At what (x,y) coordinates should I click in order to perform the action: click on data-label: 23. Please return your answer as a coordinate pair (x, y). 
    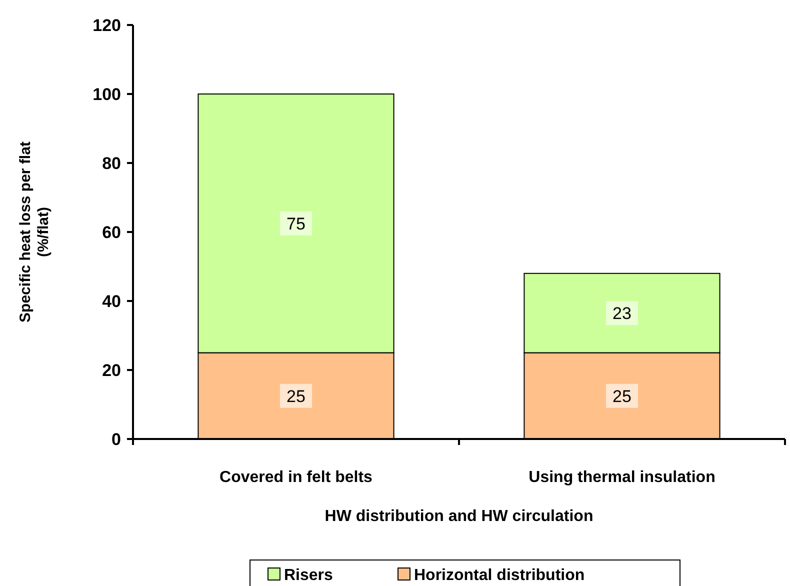
    Looking at the image, I should click on (622, 314).